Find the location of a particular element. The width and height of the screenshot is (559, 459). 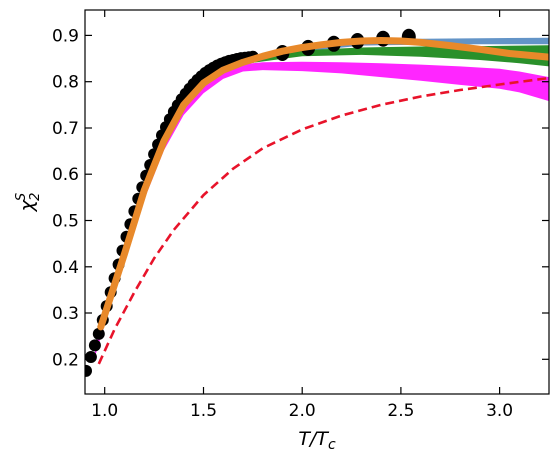

y-tick-label: 0.2 is located at coordinates (65, 360).